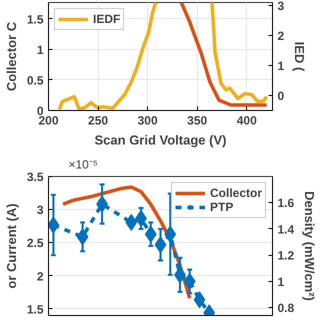  What do you see at coordinates (286, 229) in the screenshot?
I see `y2-tick-label: 1.4` at bounding box center [286, 229].